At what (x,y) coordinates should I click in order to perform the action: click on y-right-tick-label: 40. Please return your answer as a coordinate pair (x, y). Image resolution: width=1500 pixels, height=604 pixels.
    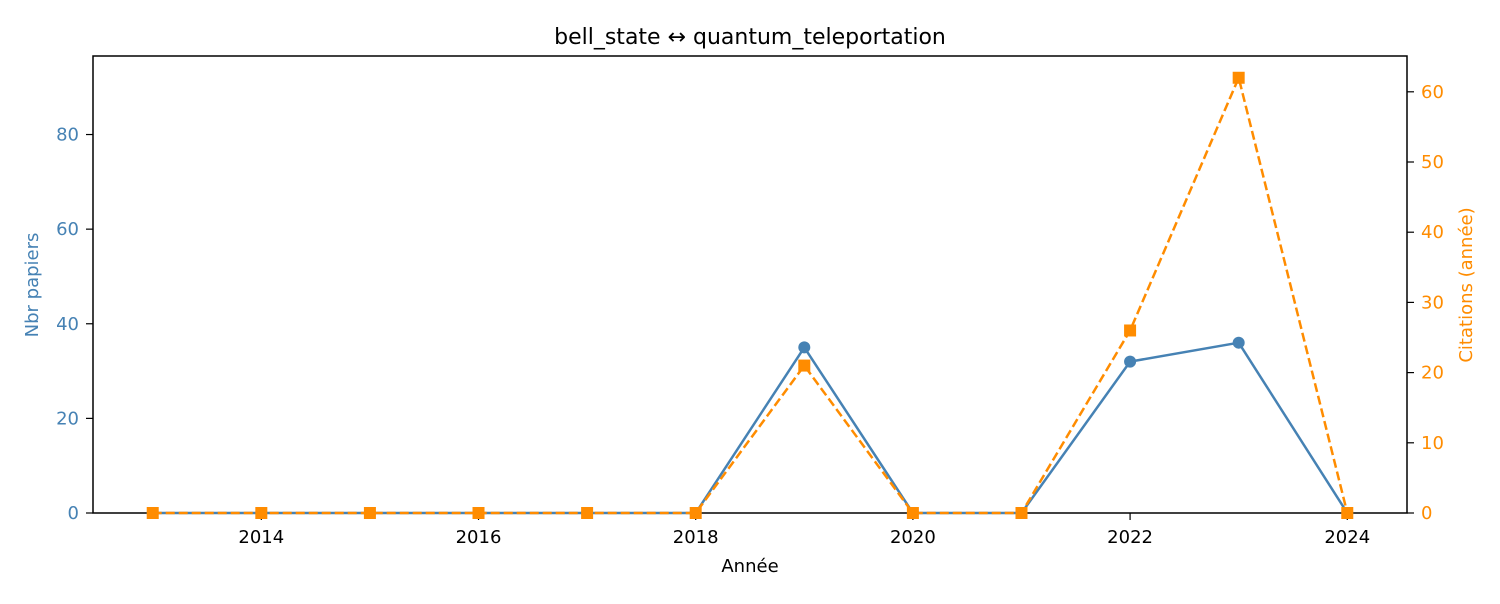
    Looking at the image, I should click on (1432, 232).